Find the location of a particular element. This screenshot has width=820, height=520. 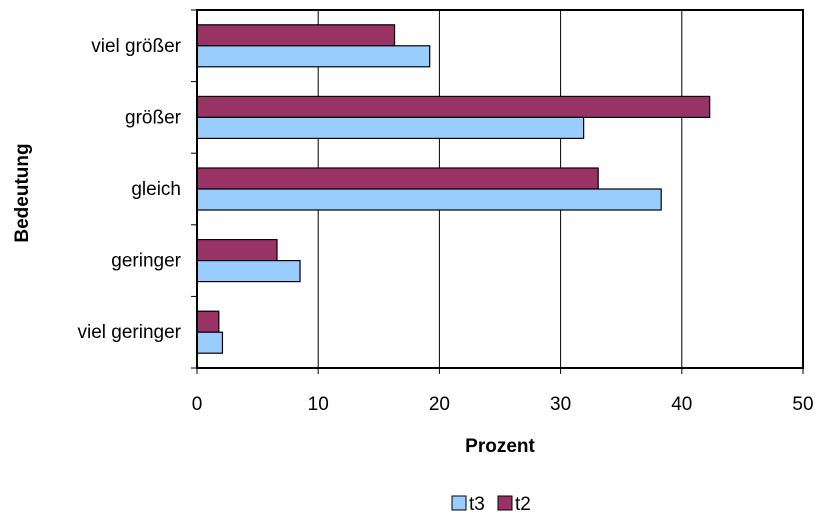

category-label: größer is located at coordinates (153, 117).